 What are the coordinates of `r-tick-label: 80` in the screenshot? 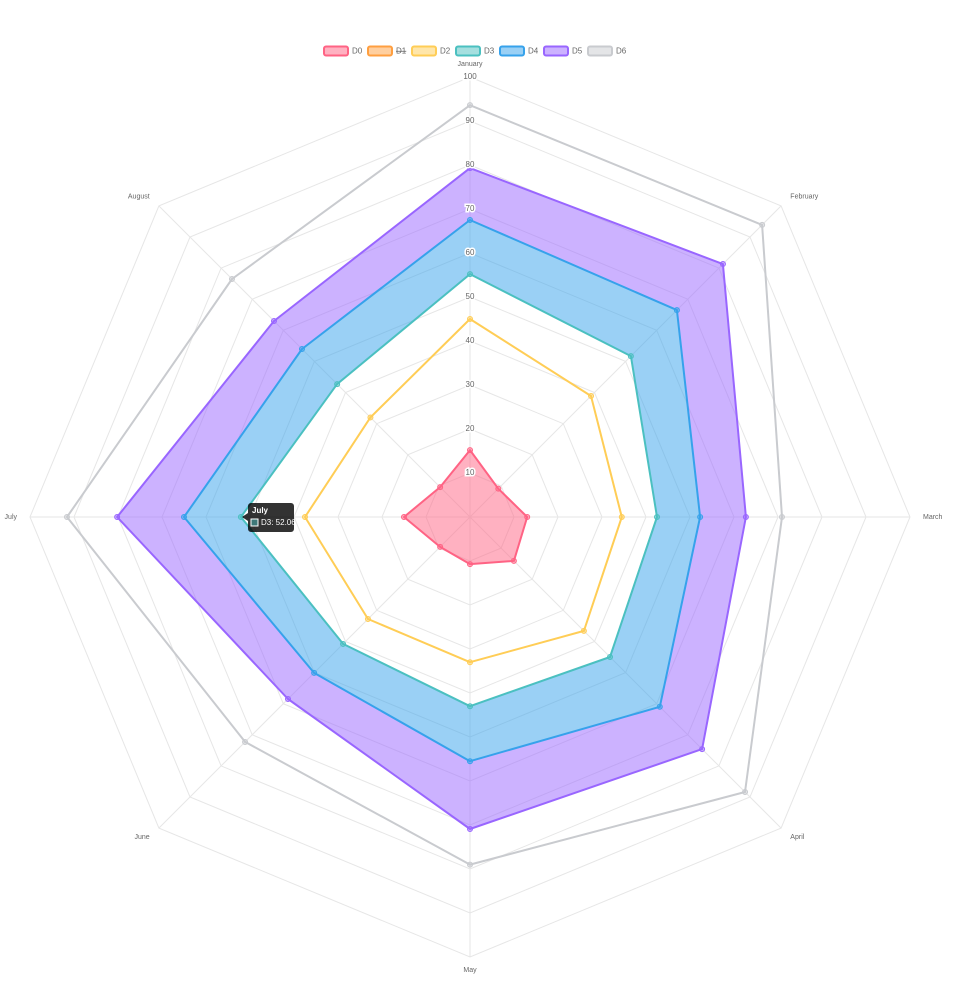 It's located at (470, 164).